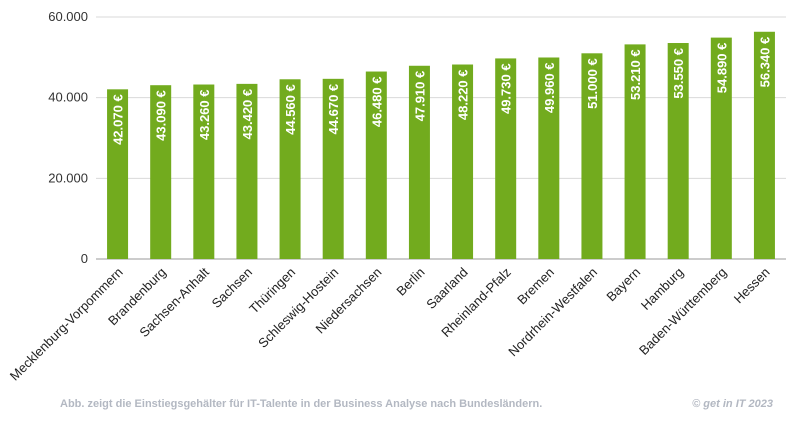  I want to click on value-label: 51.000 €, so click(592, 83).